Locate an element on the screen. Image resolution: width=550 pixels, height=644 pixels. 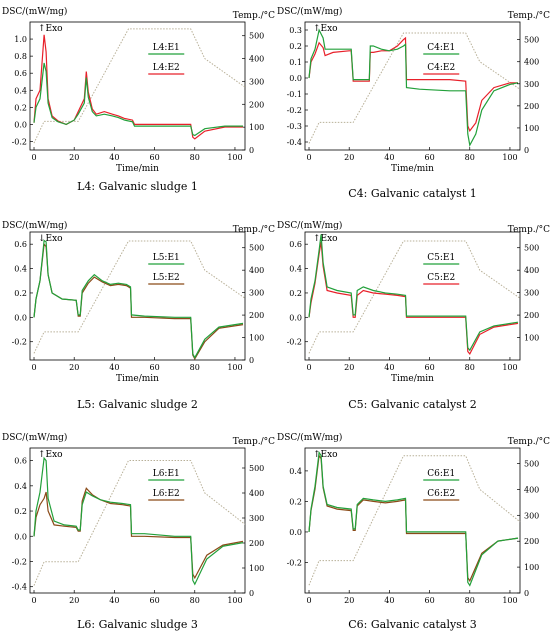
panel-caption: L6: Galvanic sludge 3 is located at coordinates (137, 624).